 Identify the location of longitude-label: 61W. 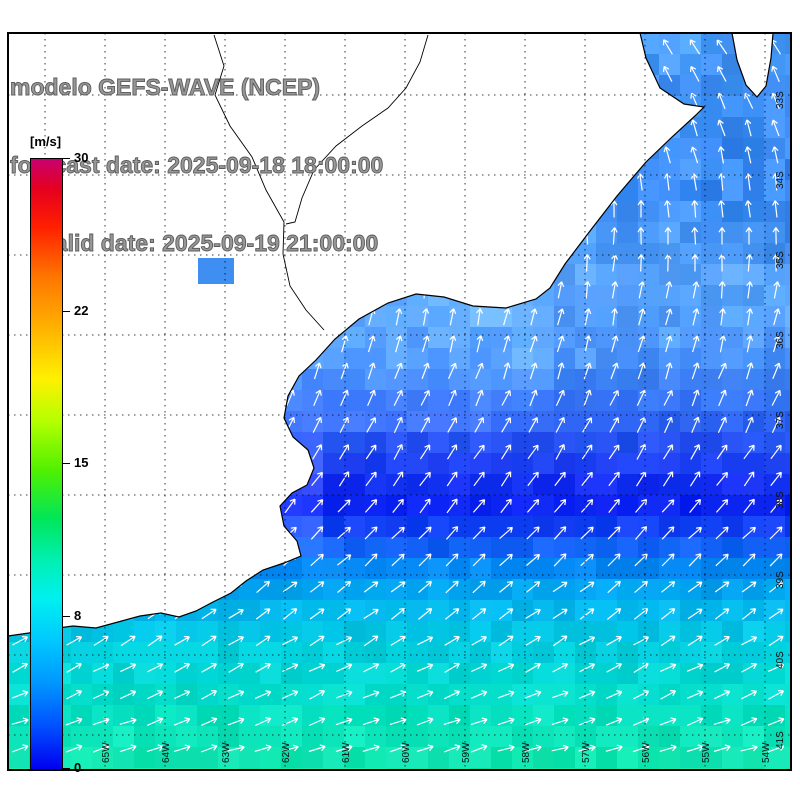
(346, 752).